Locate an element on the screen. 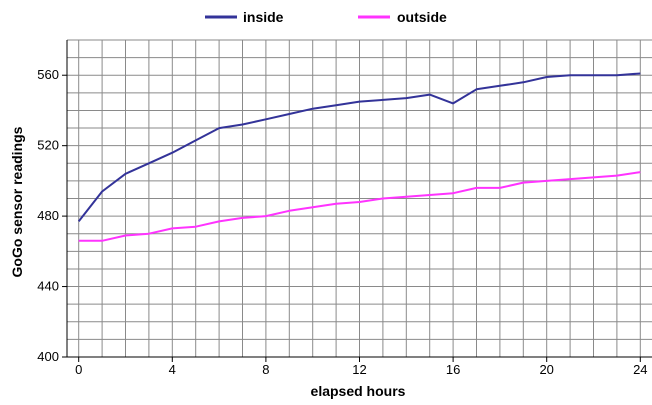 Image resolution: width=652 pixels, height=405 pixels. x-axis-title: elapsed hours is located at coordinates (358, 391).